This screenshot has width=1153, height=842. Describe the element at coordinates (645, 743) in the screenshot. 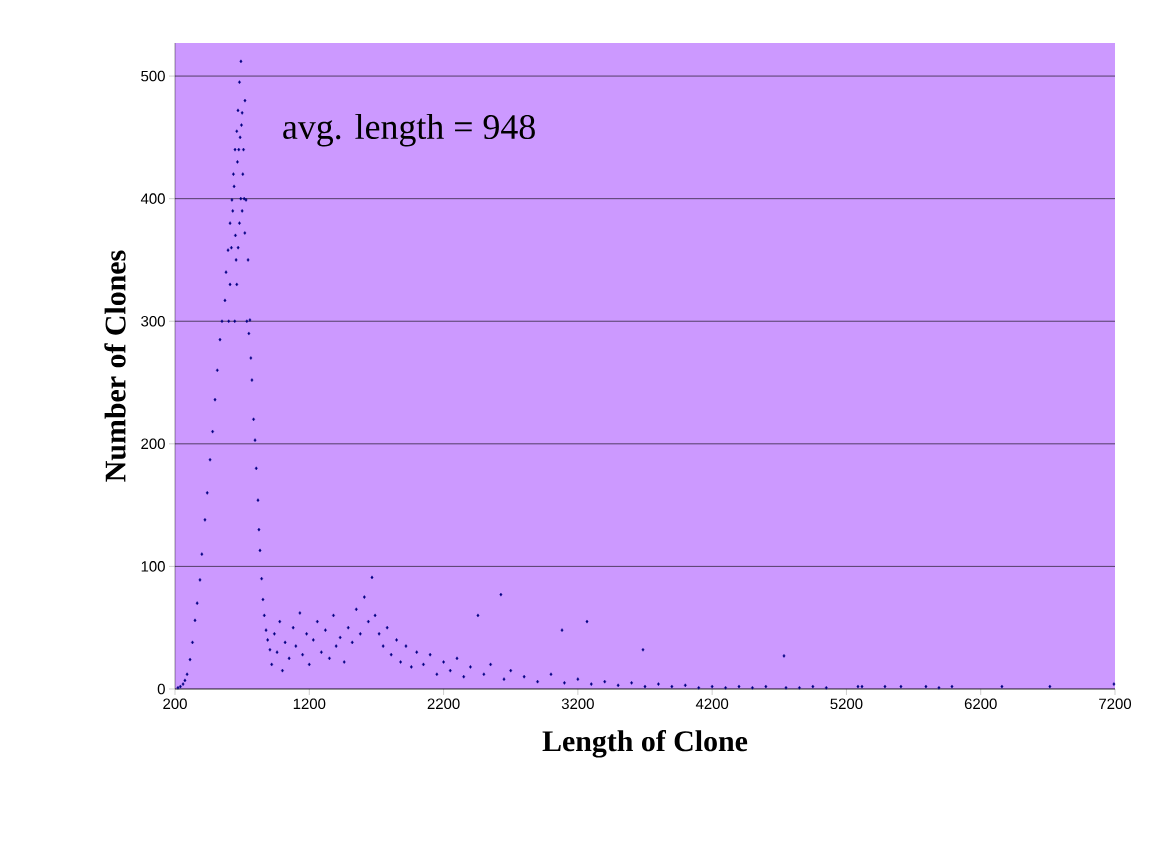

I see `x-axis-title: Length of Clone` at that location.